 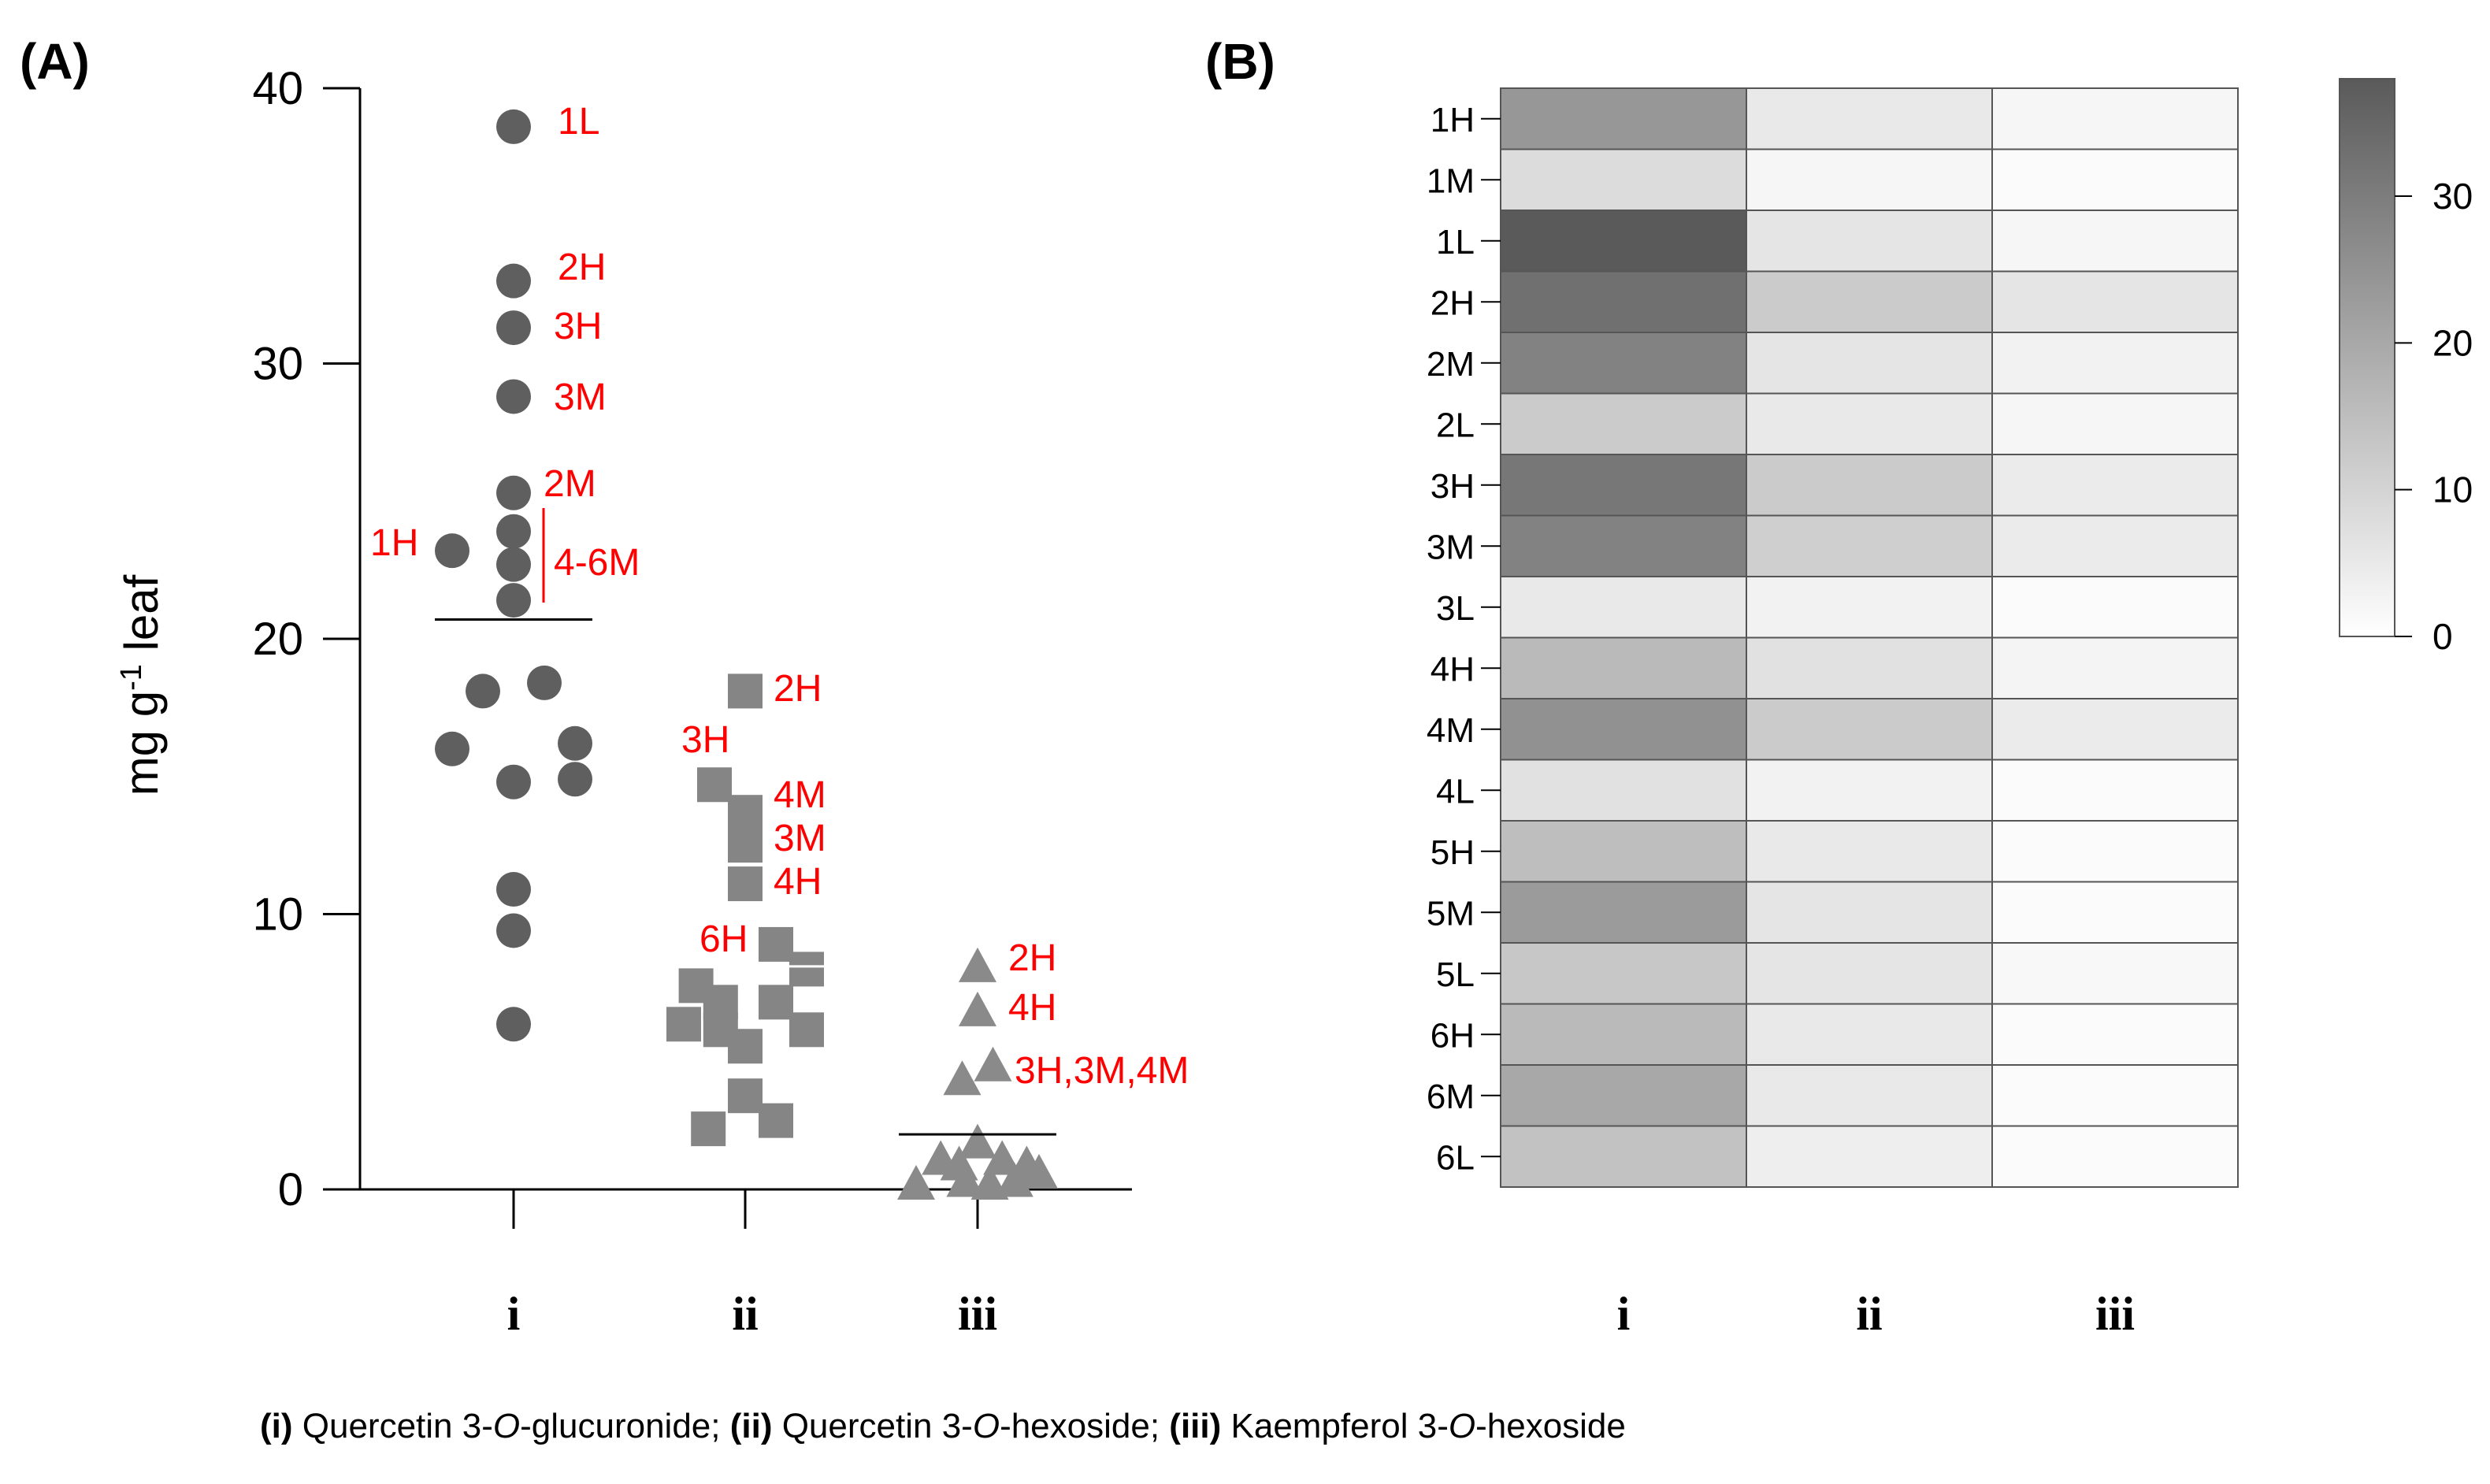 I want to click on row-label-5H: 5H, so click(x=1453, y=852).